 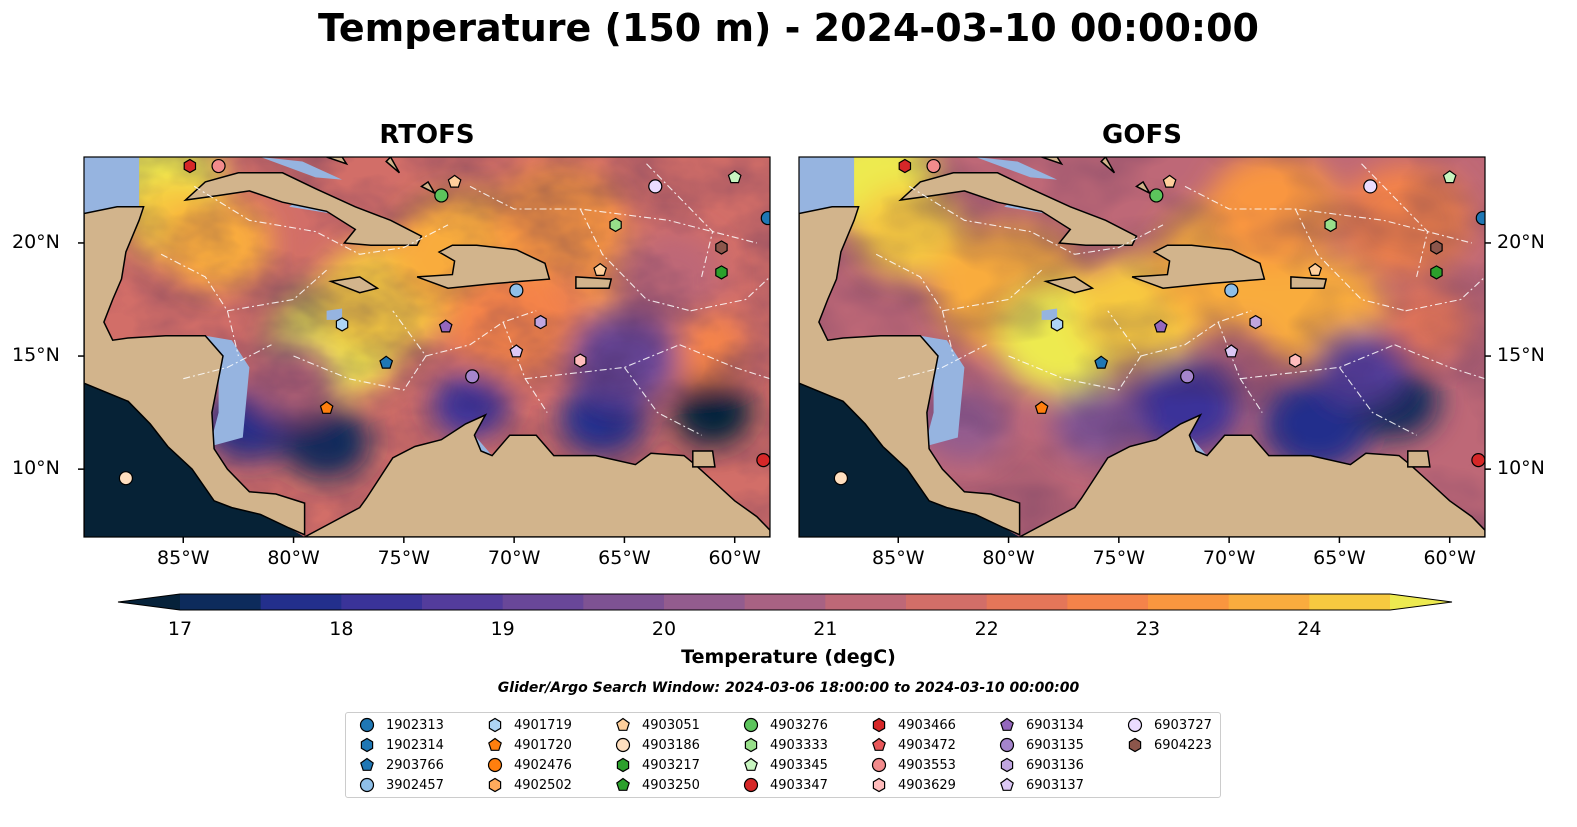 I want to click on legend-item: 4903472, so click(x=913, y=745).